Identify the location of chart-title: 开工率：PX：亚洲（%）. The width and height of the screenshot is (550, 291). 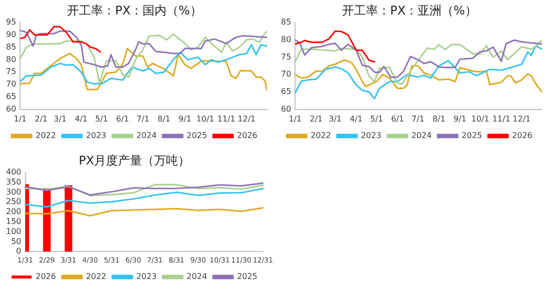
(409, 10).